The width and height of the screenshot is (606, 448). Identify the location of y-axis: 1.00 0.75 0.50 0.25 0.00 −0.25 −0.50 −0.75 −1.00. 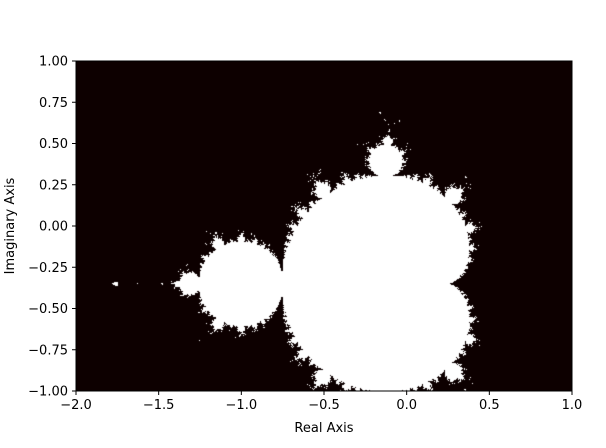
(52, 227).